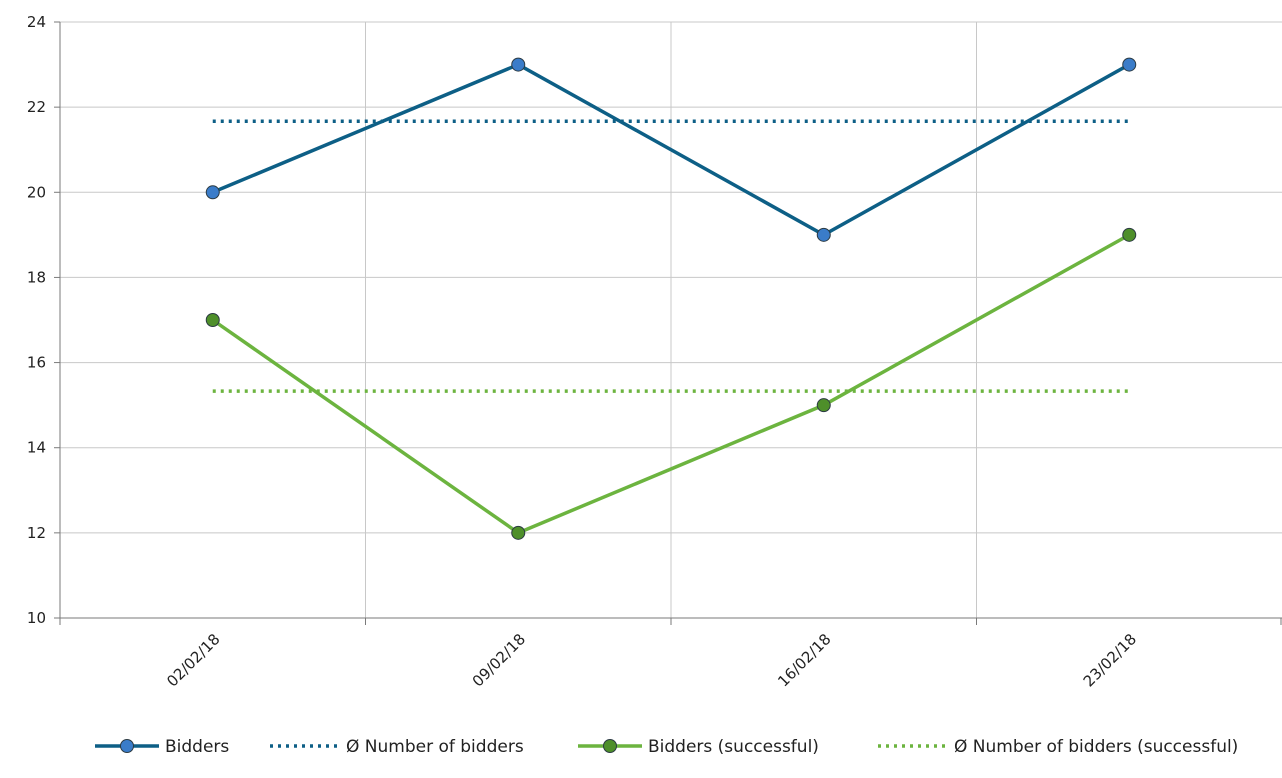 This screenshot has height=778, width=1282. I want to click on legend-item-2: Bidders (successful), so click(698, 747).